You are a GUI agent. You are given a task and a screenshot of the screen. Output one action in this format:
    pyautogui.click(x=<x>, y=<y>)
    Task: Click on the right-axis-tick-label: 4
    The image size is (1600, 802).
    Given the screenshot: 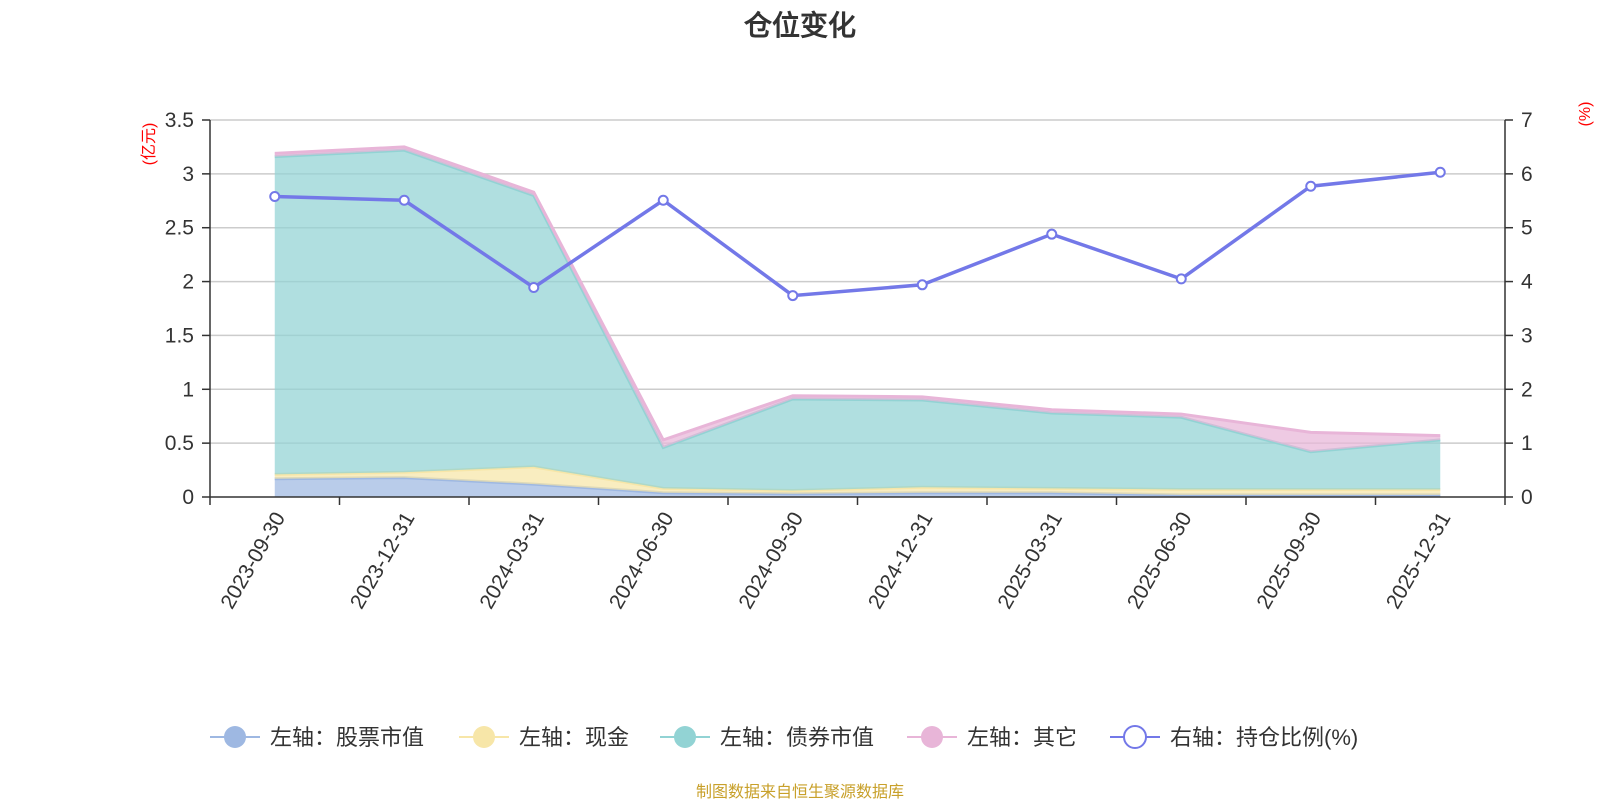 What is the action you would take?
    pyautogui.click(x=1527, y=282)
    